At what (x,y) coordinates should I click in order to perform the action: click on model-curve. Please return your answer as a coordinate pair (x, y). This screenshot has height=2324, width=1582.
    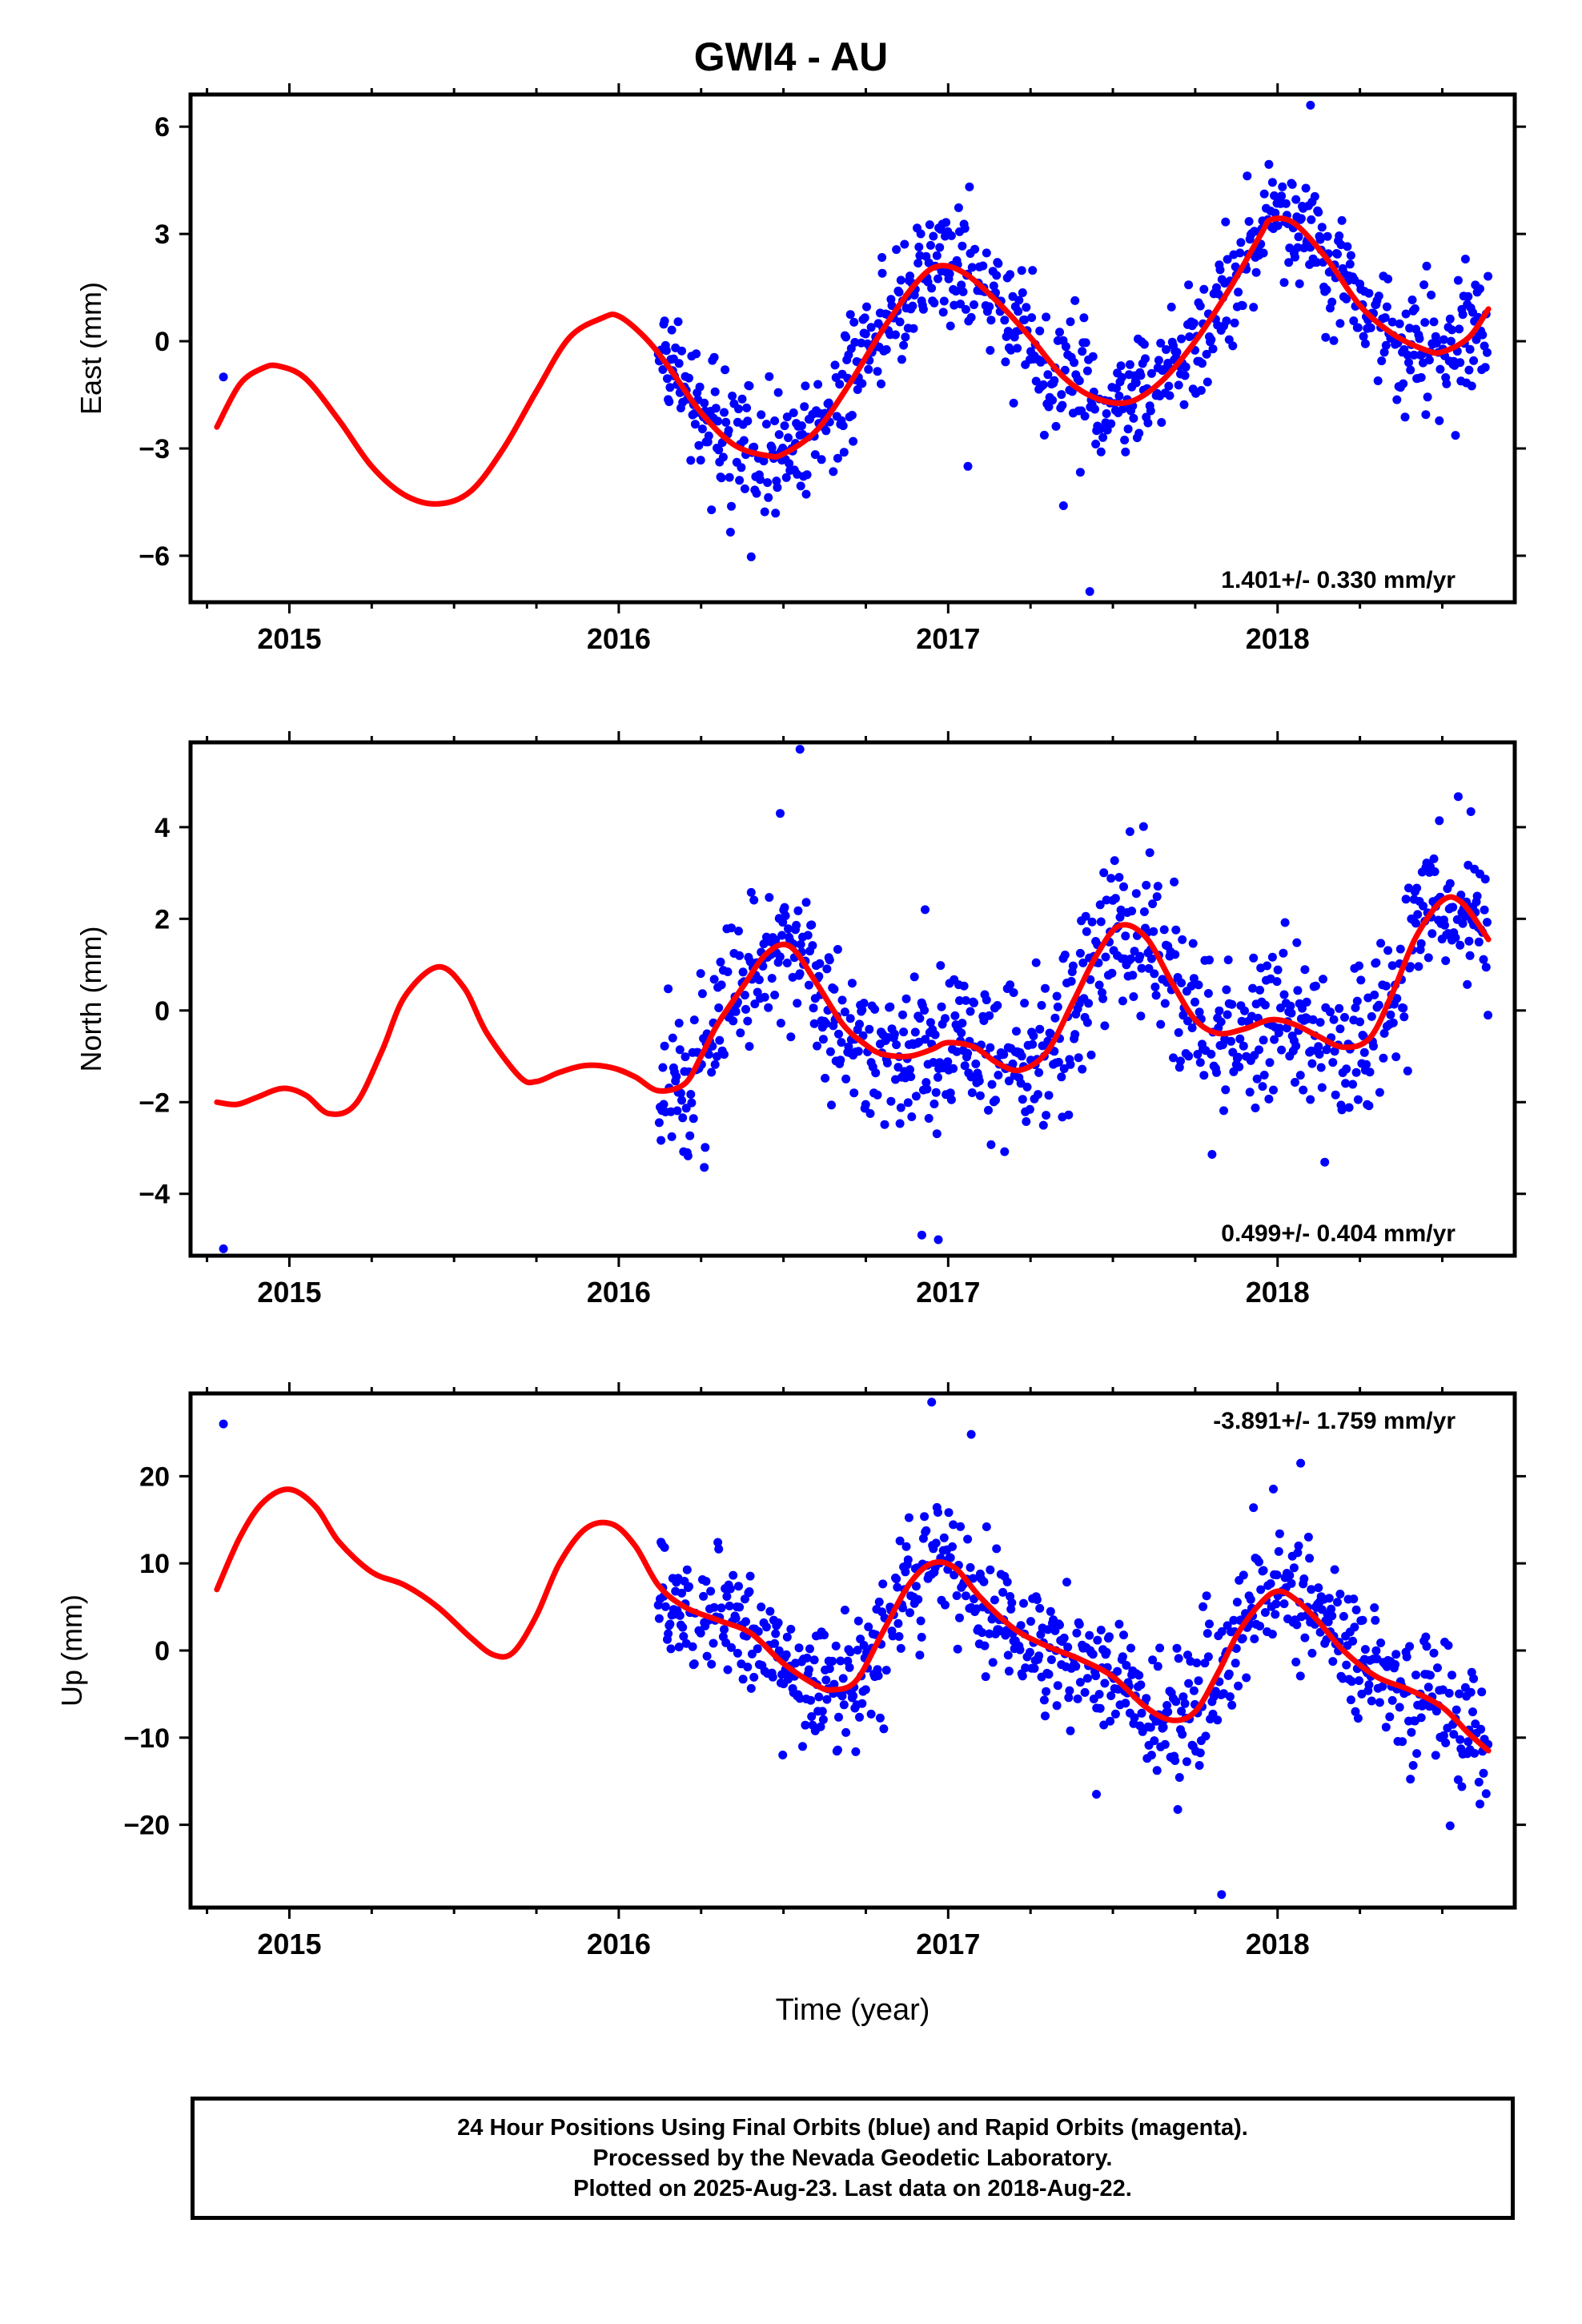
    Looking at the image, I should click on (853, 1620).